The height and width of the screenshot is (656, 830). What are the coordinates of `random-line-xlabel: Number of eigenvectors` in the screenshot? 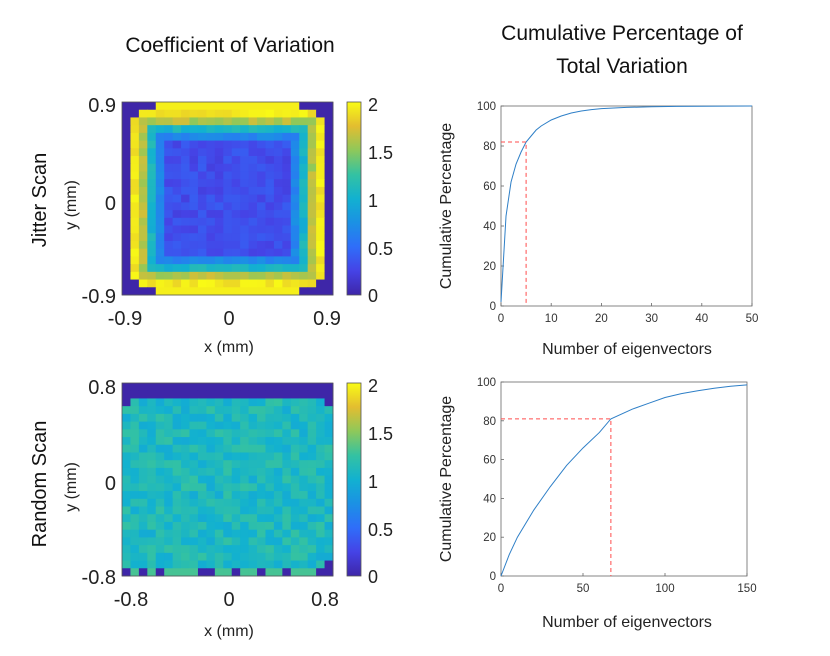 It's located at (627, 622).